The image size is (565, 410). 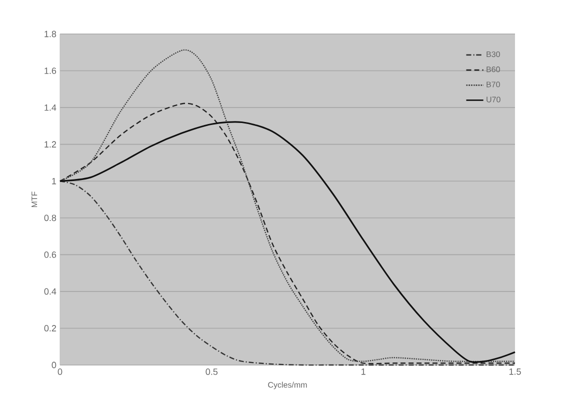 I want to click on y-tick-label: 1.4, so click(x=50, y=107).